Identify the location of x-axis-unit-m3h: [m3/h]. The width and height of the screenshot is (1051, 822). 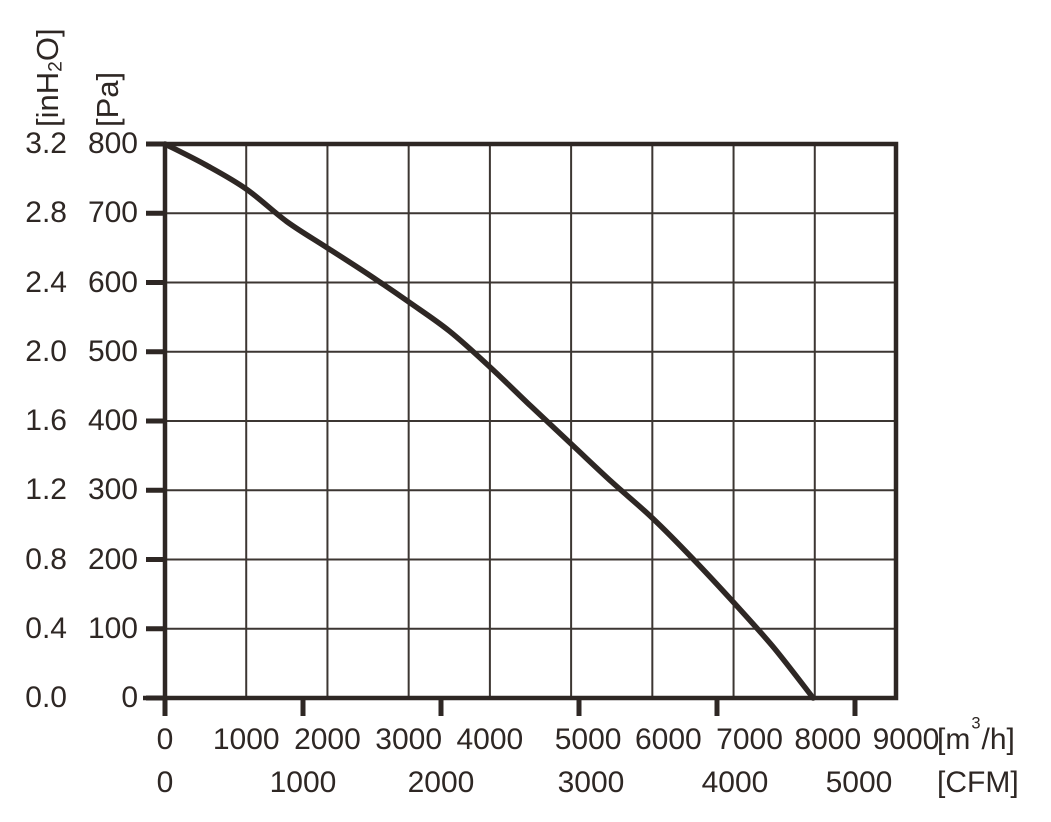
(976, 737).